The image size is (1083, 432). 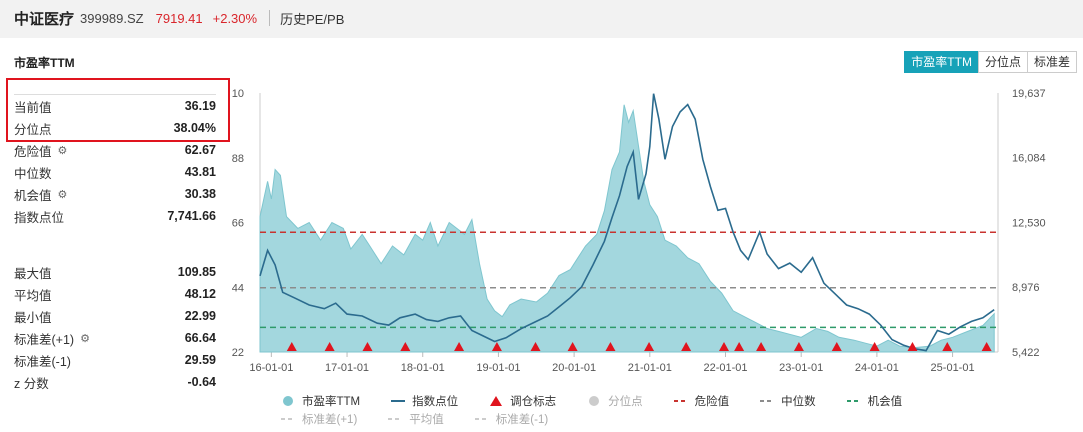 I want to click on stat-value: 30.38, so click(x=200, y=194).